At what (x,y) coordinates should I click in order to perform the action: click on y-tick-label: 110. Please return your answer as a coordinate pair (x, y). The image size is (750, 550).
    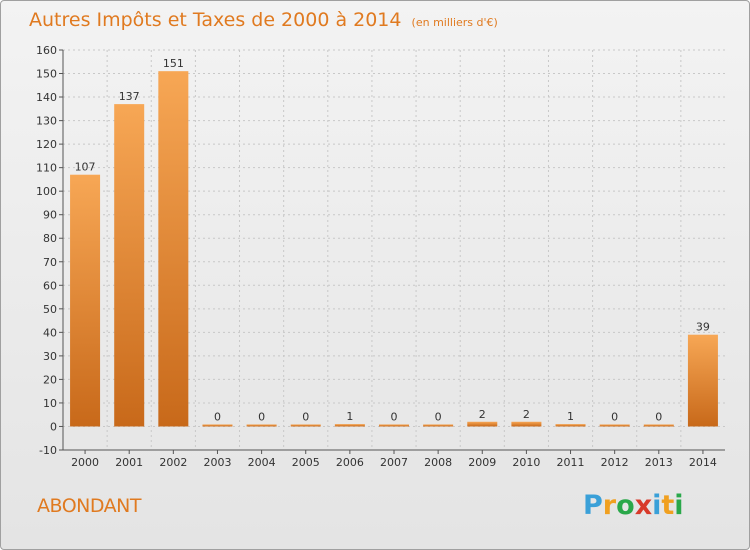
    Looking at the image, I should click on (46, 168).